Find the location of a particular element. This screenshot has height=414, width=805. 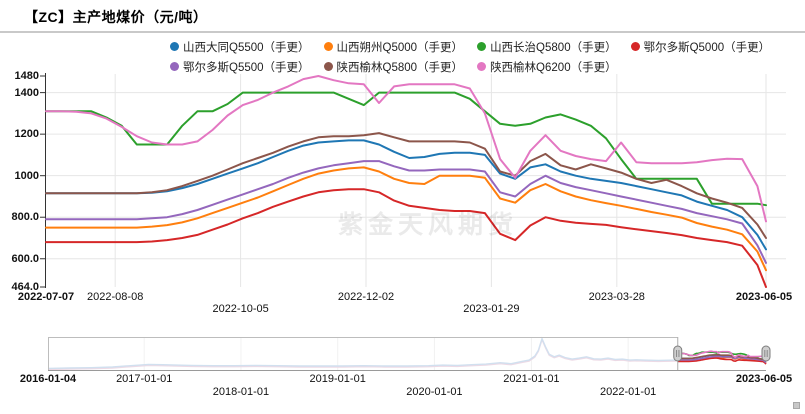

x-axis-label: 2023-03-28 is located at coordinates (616, 297).